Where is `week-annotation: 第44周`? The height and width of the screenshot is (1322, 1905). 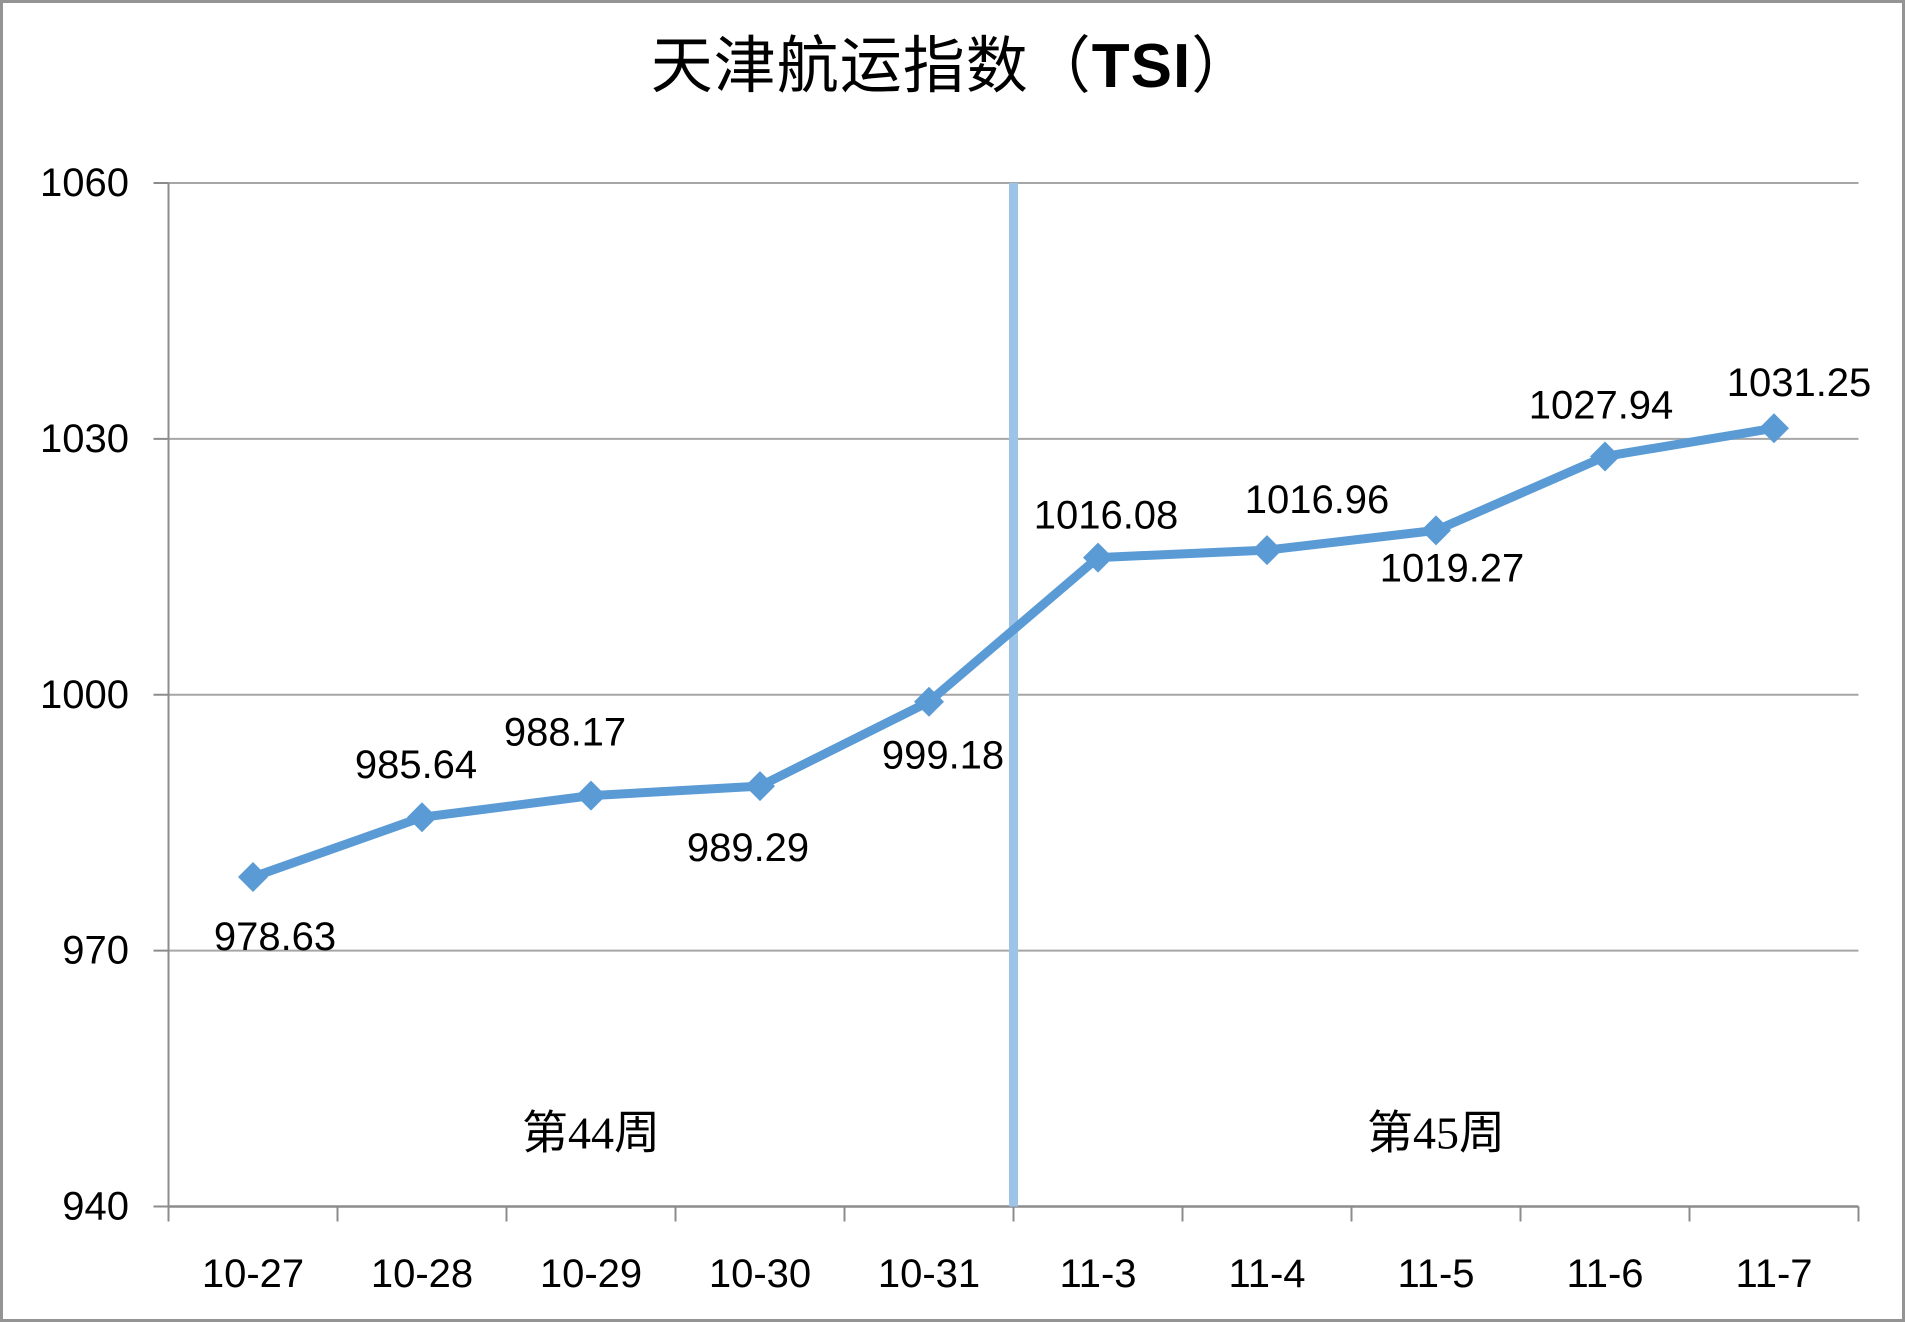
week-annotation: 第44周 is located at coordinates (591, 1133).